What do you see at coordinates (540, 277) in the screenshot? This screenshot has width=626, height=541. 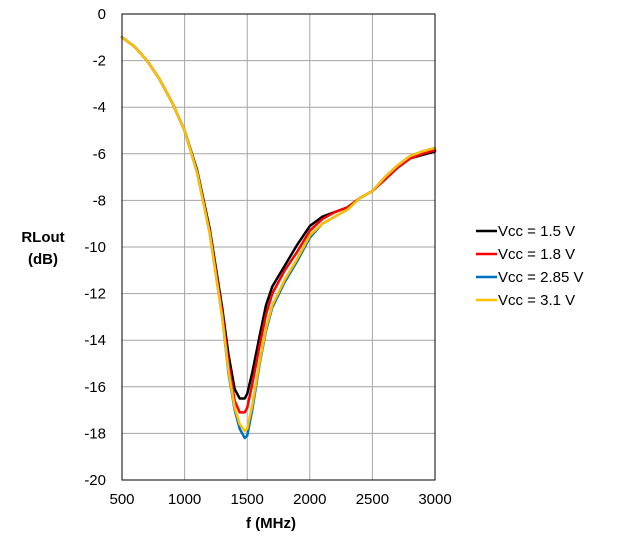 I see `legend-label: Vcc = 2.85 V` at bounding box center [540, 277].